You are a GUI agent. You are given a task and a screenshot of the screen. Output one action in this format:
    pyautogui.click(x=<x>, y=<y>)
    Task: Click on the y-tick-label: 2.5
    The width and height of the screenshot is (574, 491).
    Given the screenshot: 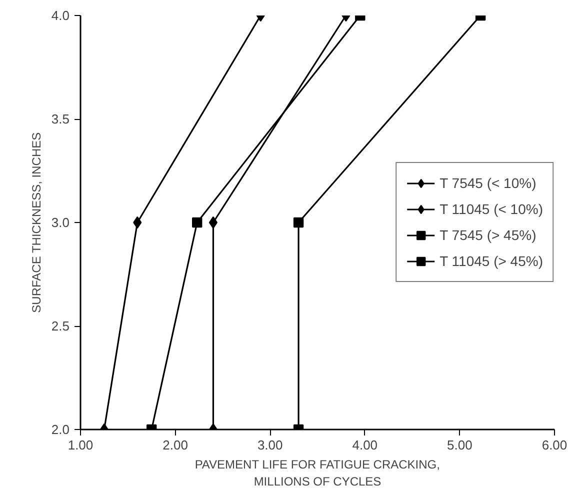 What is the action you would take?
    pyautogui.click(x=60, y=326)
    